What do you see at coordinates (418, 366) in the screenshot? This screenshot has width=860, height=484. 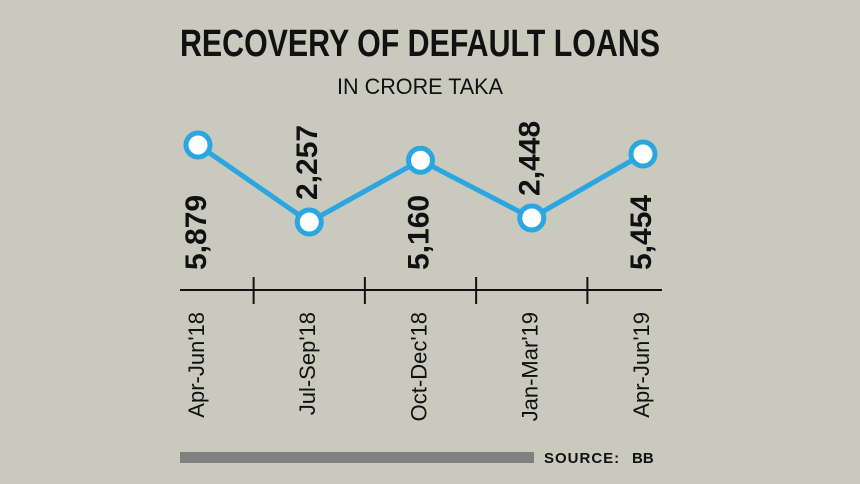 I see `x-tick-label: Oct-Dec'18` at bounding box center [418, 366].